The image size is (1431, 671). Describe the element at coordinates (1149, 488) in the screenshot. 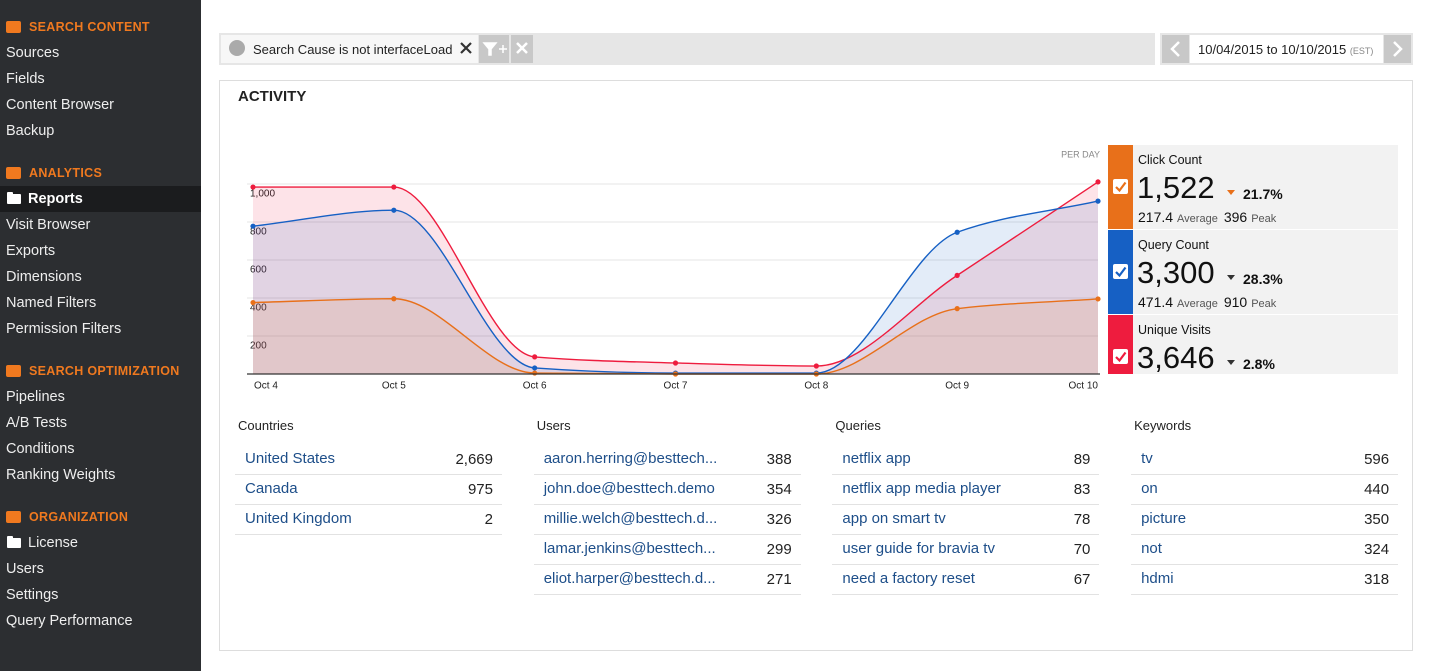

I see `row-label: on` at that location.